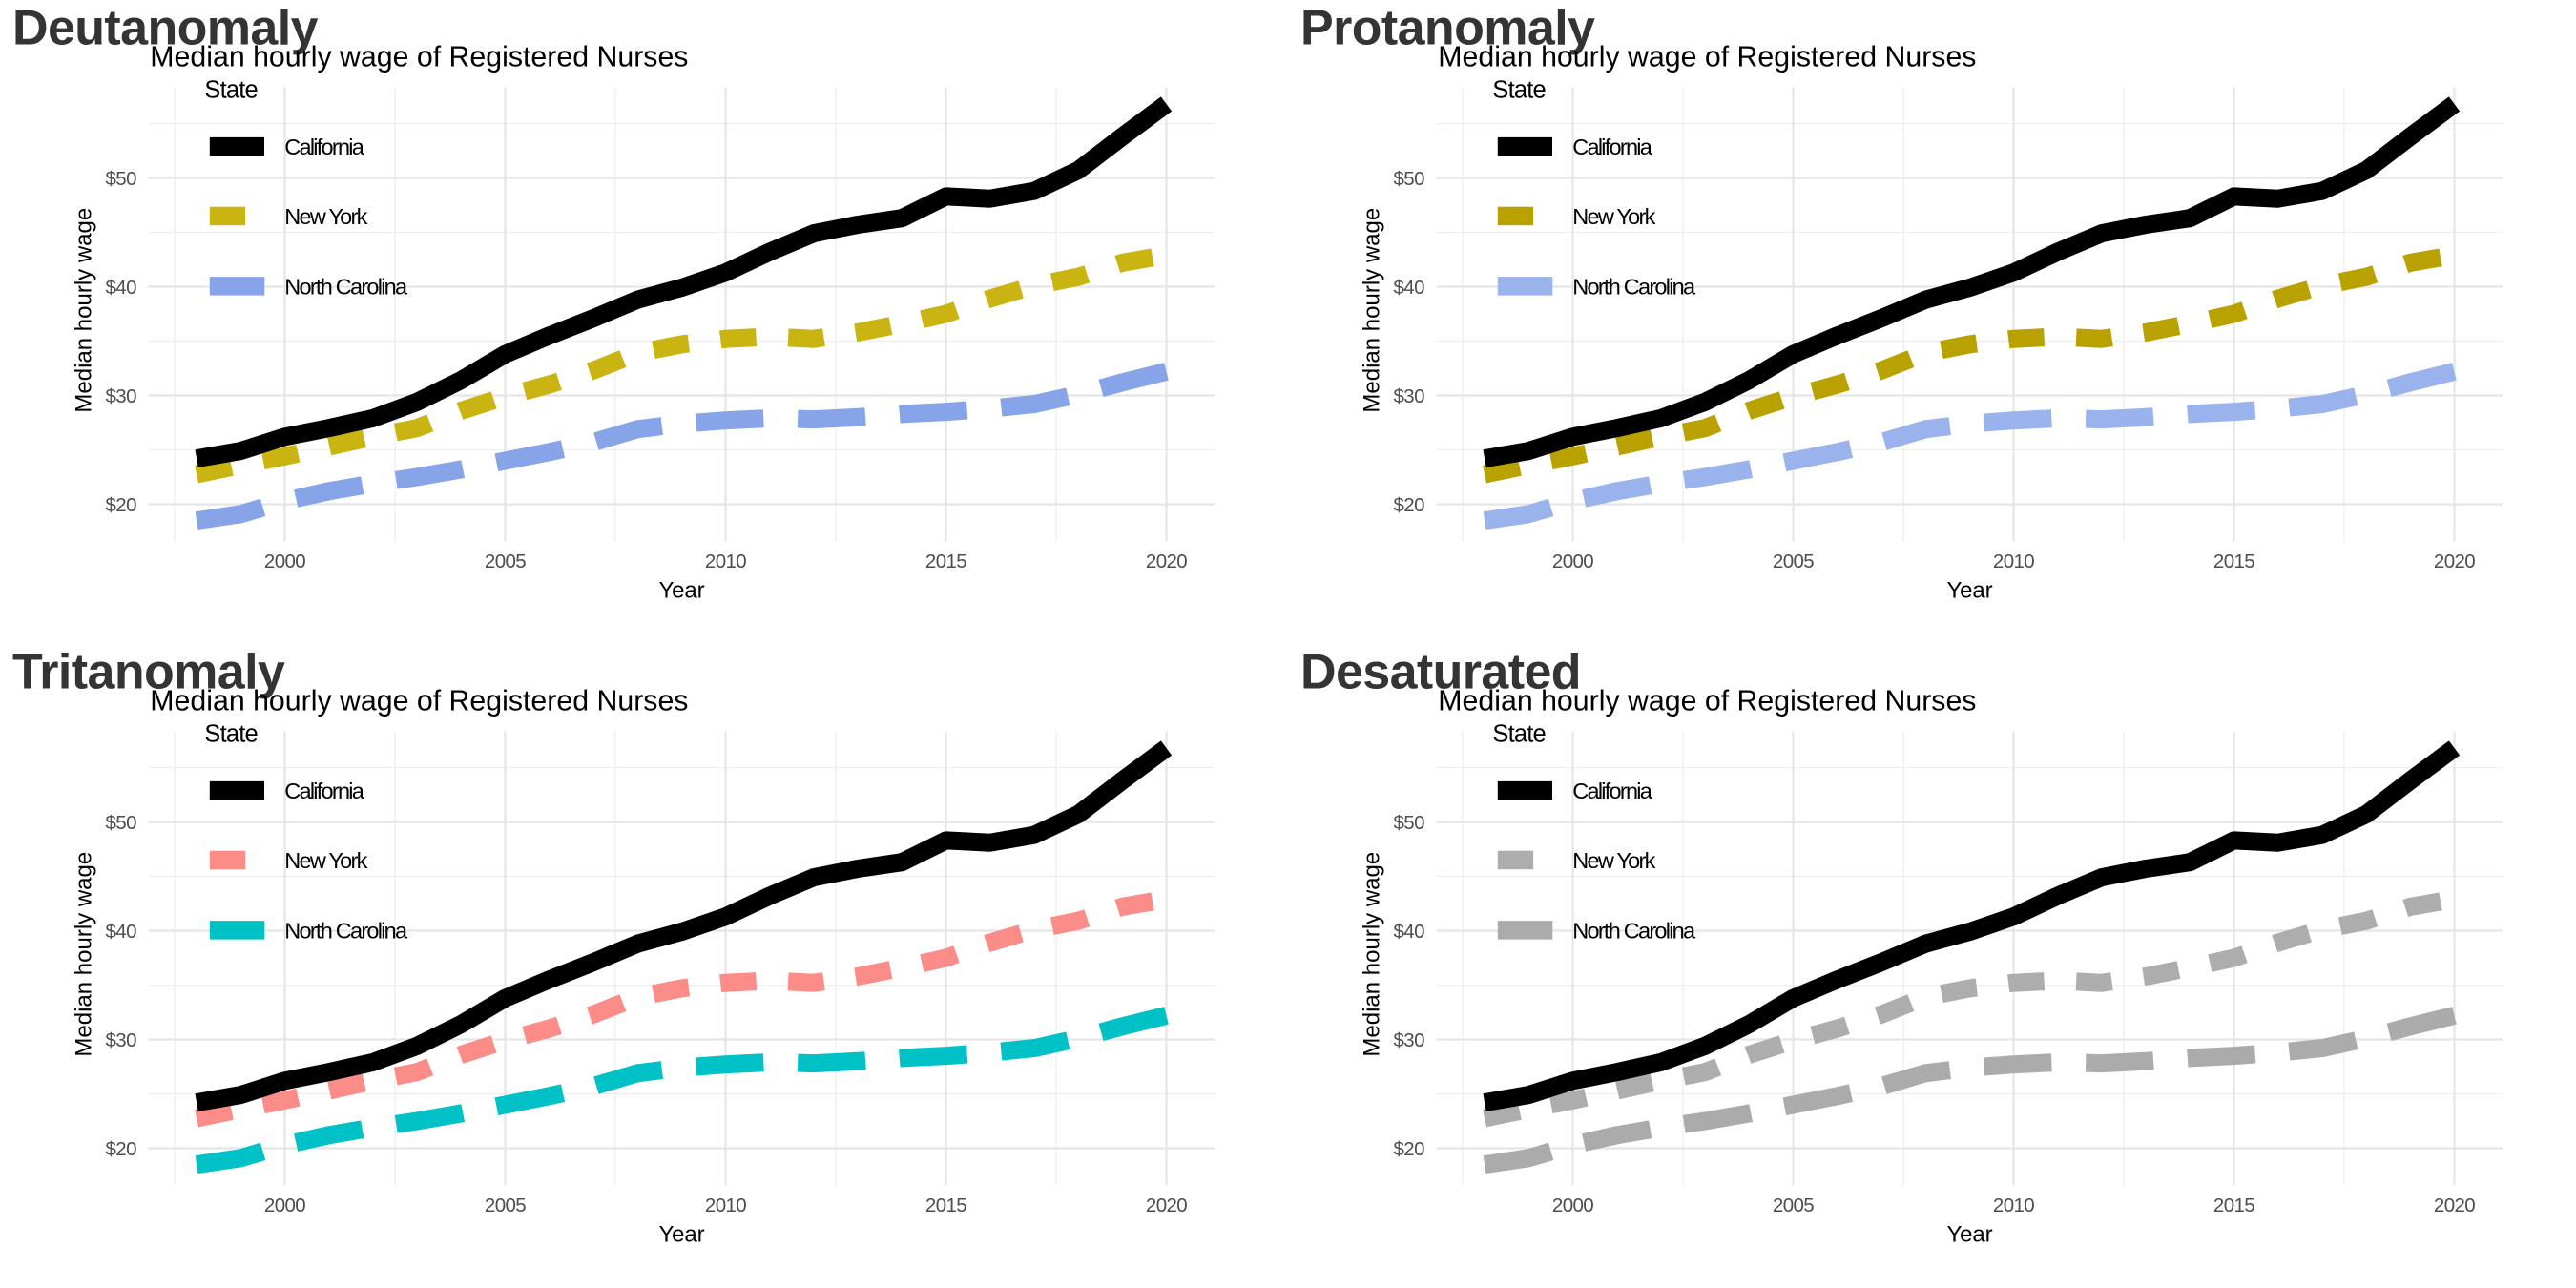 This screenshot has width=2576, height=1288. Describe the element at coordinates (1447, 28) in the screenshot. I see `svg-text: Protanomaly` at that location.